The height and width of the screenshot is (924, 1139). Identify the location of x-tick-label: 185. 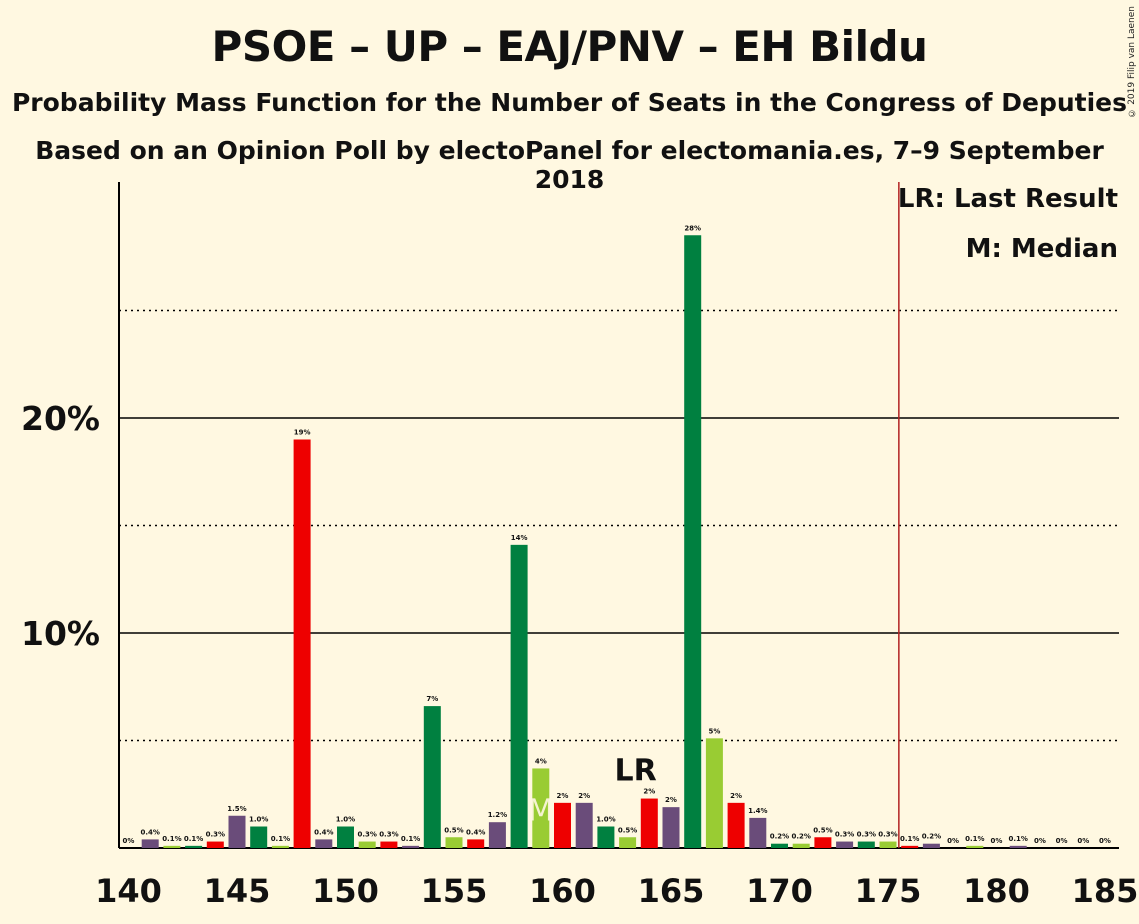
(1105, 891).